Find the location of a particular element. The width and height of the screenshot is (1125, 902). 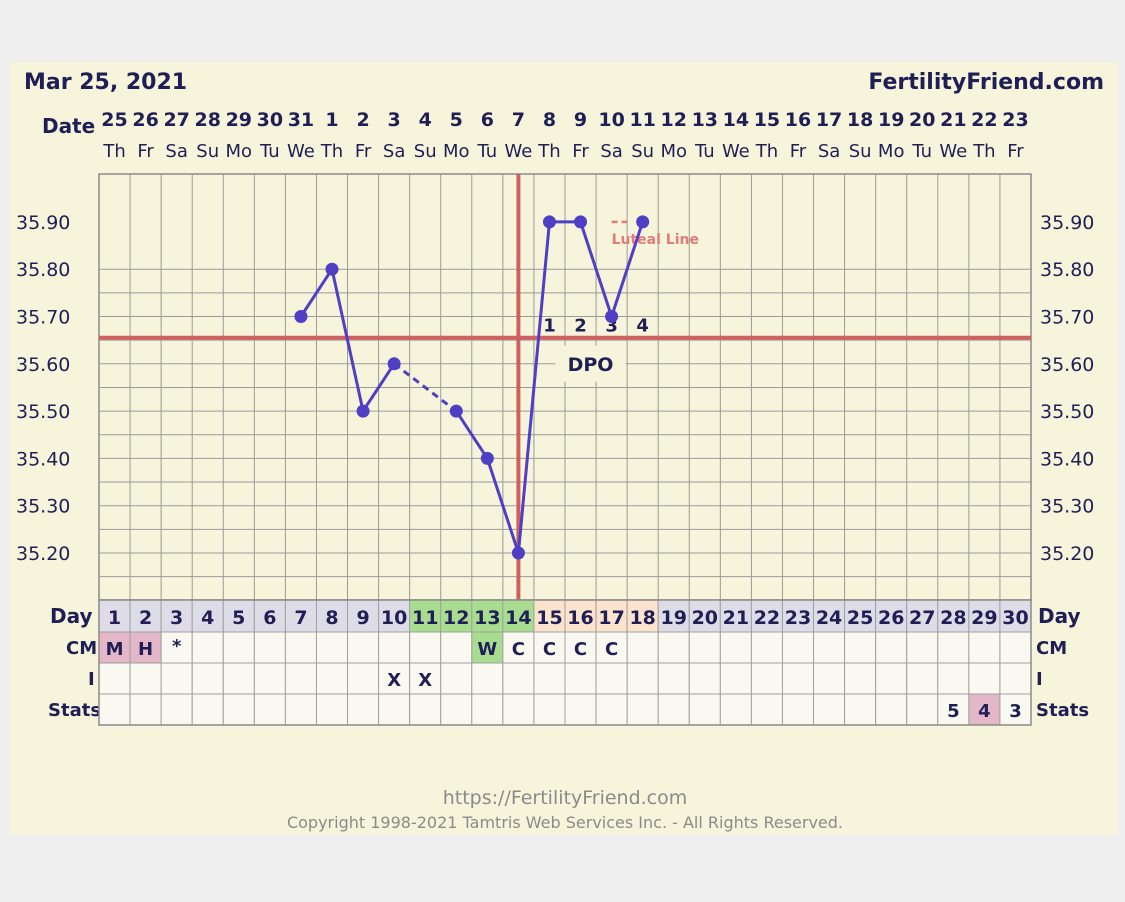

date-label: 8 is located at coordinates (549, 120).